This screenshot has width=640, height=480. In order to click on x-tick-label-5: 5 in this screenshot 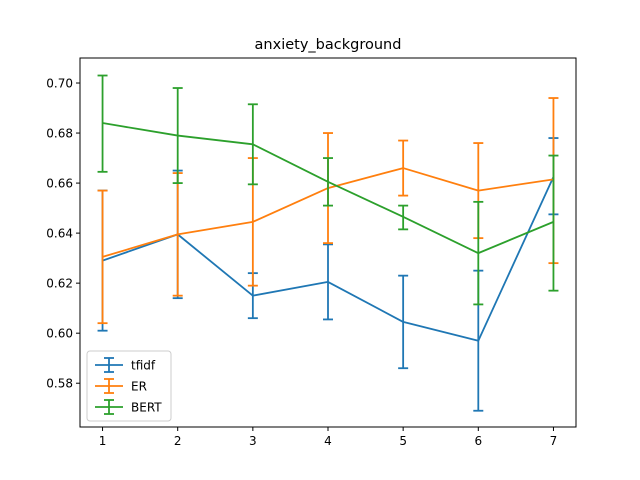, I will do `click(403, 441)`.